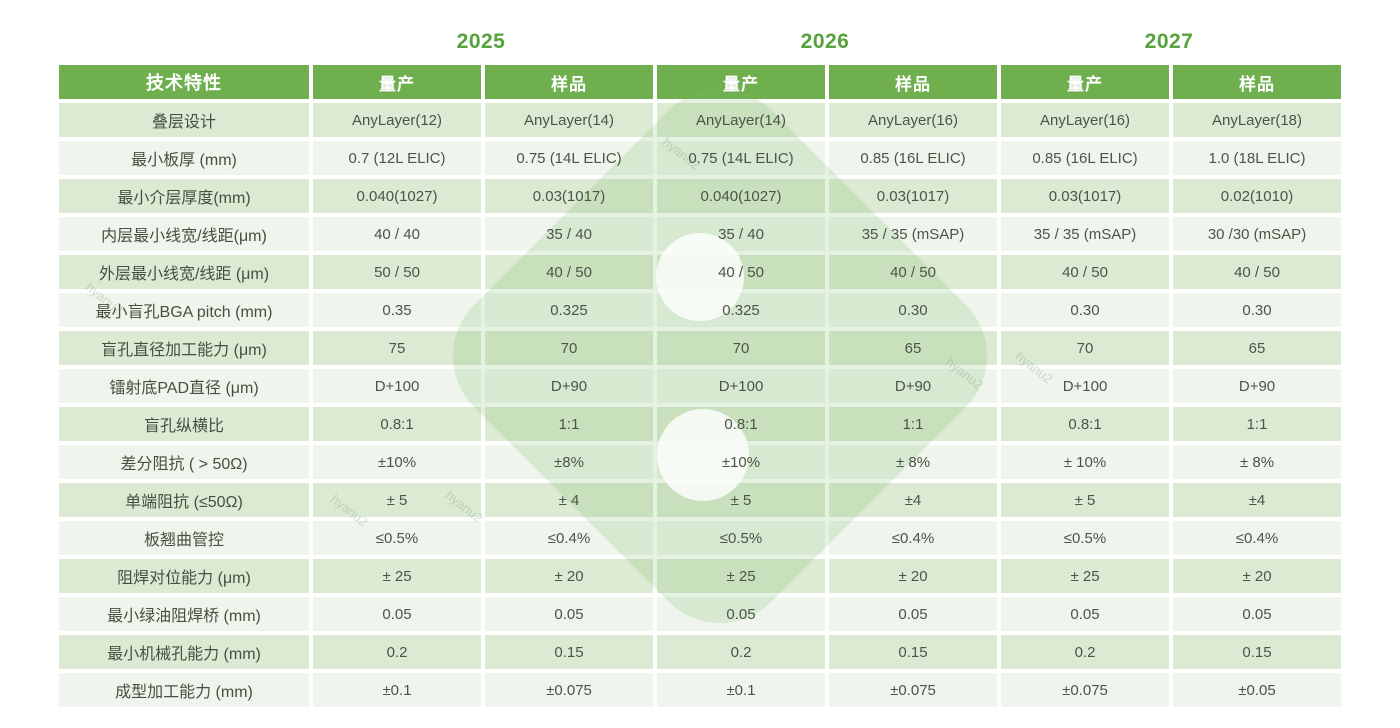 The width and height of the screenshot is (1400, 728). I want to click on table-row: 差分阻抗 ( > 50Ω) ±10% ±8% ±10% ± 8% ± 10% ± 8%, so click(700, 462).